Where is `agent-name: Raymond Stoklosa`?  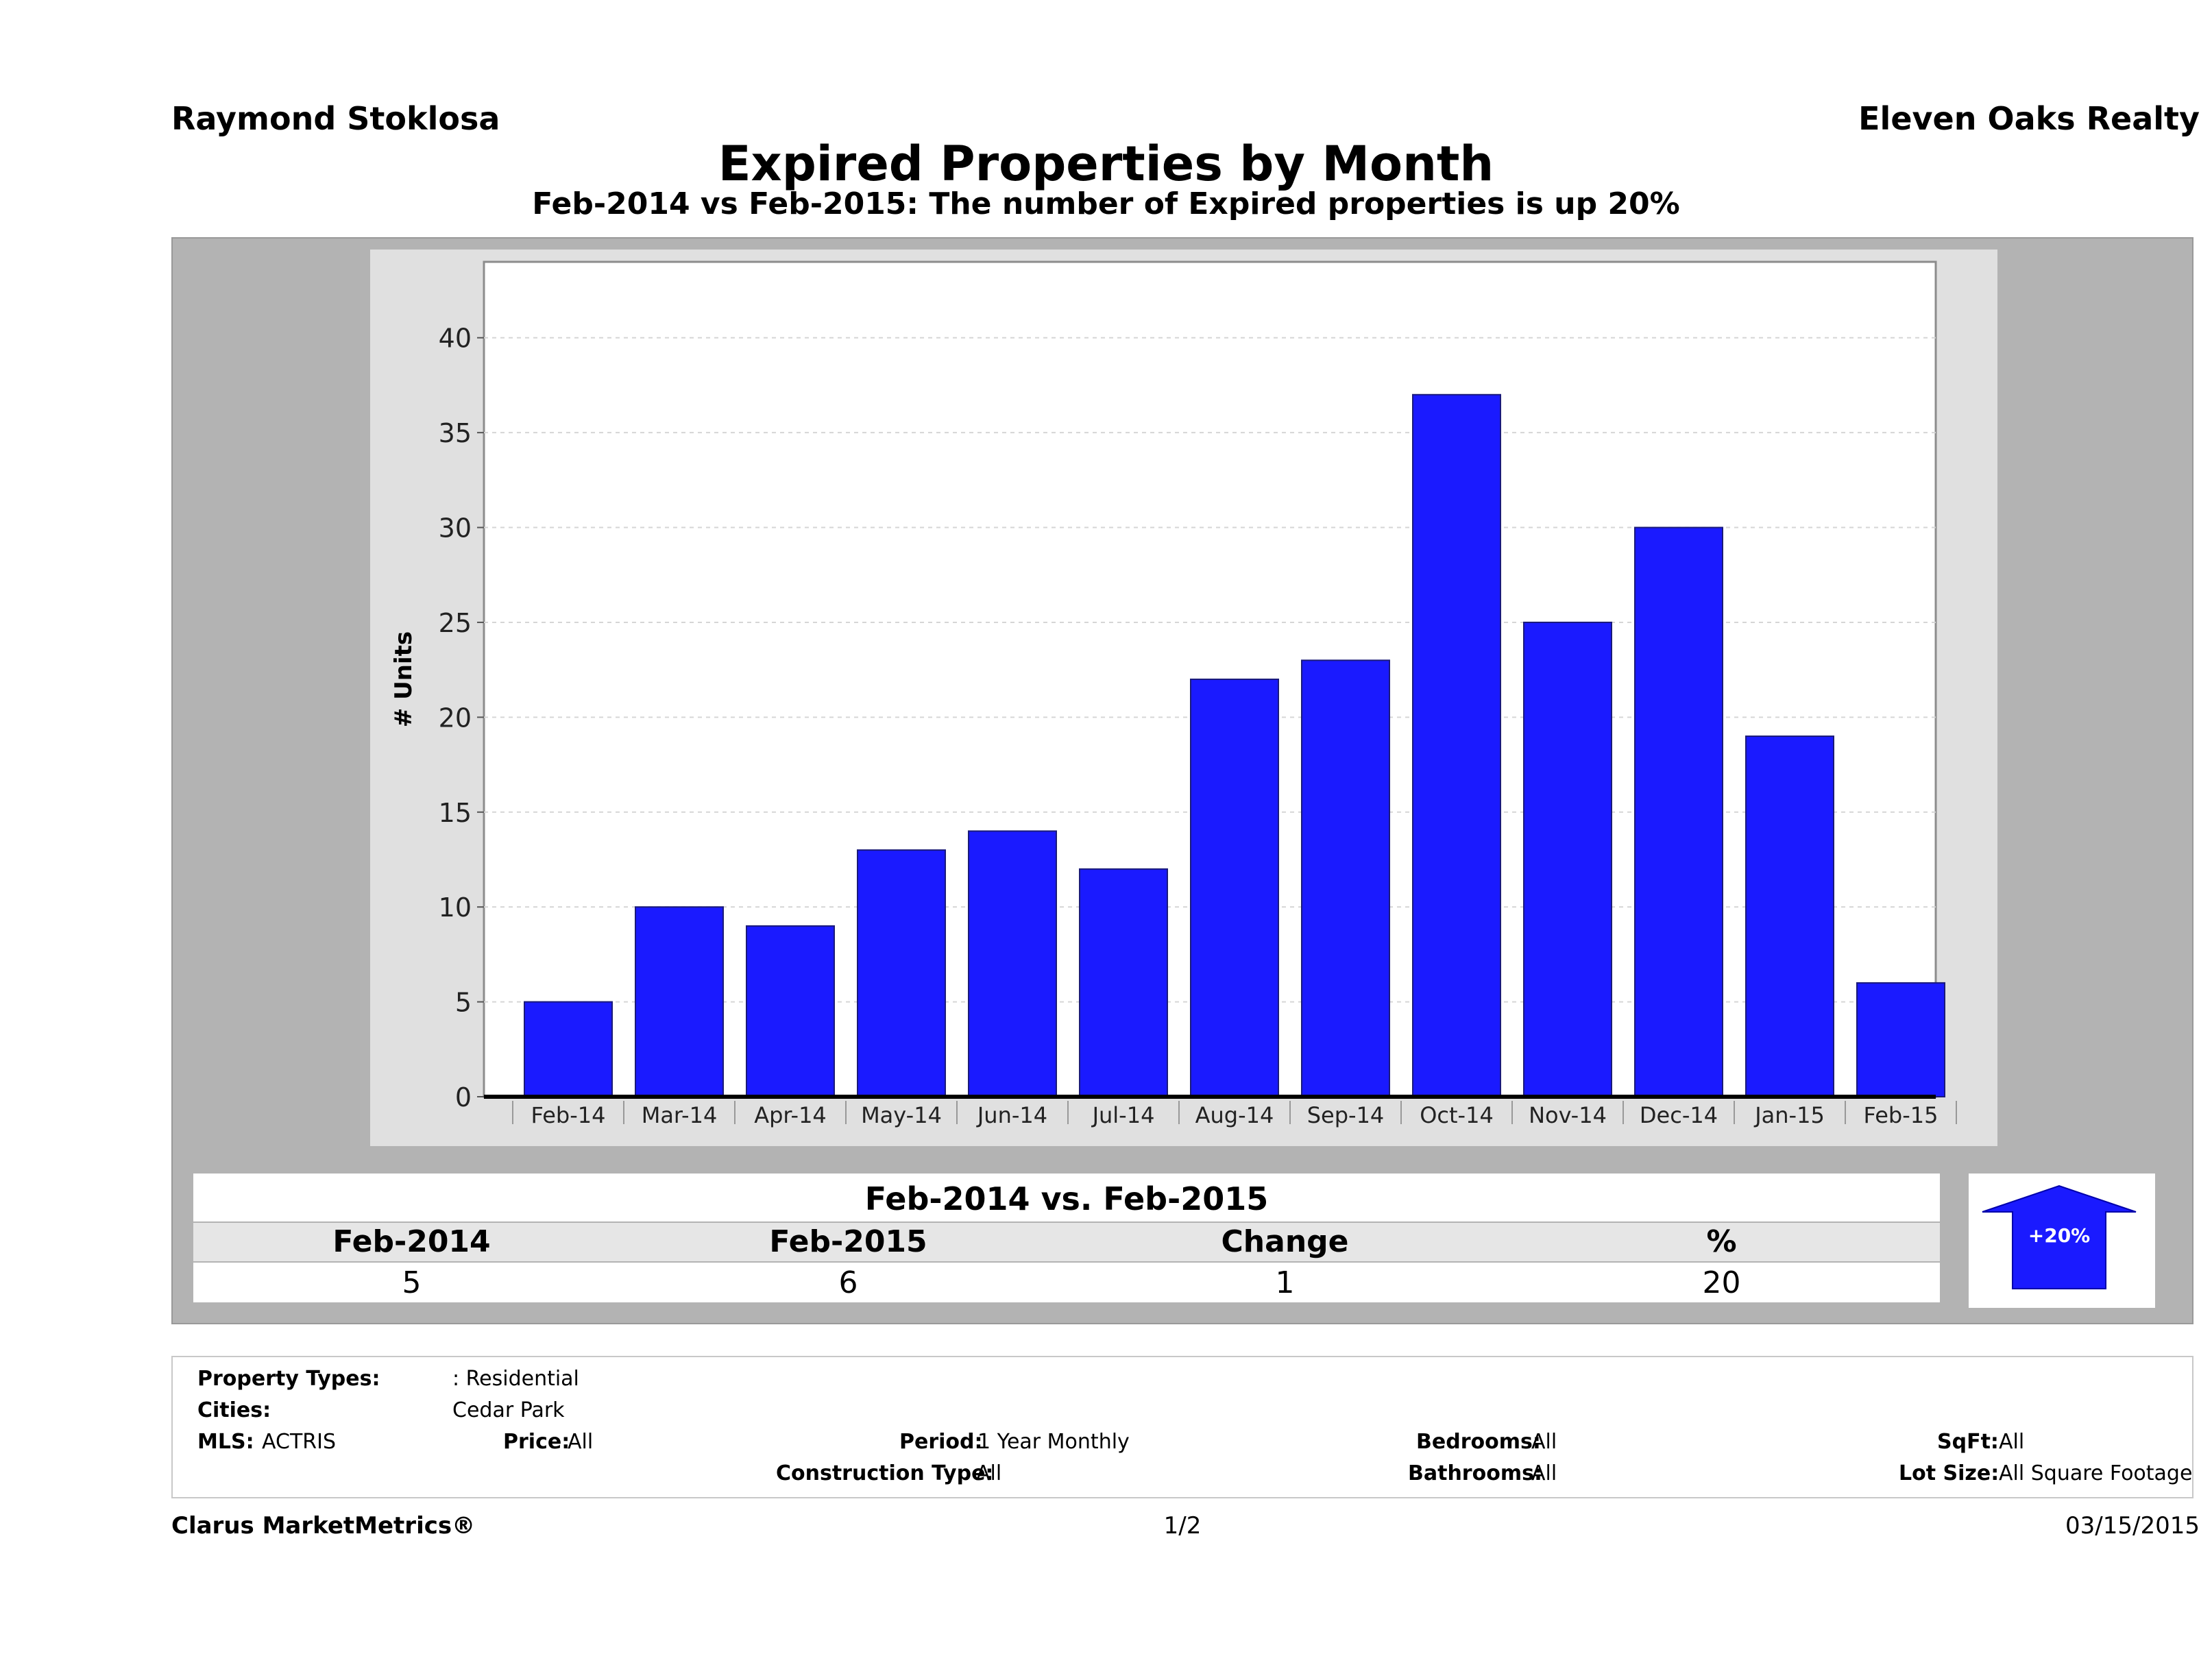 agent-name: Raymond Stoklosa is located at coordinates (335, 118).